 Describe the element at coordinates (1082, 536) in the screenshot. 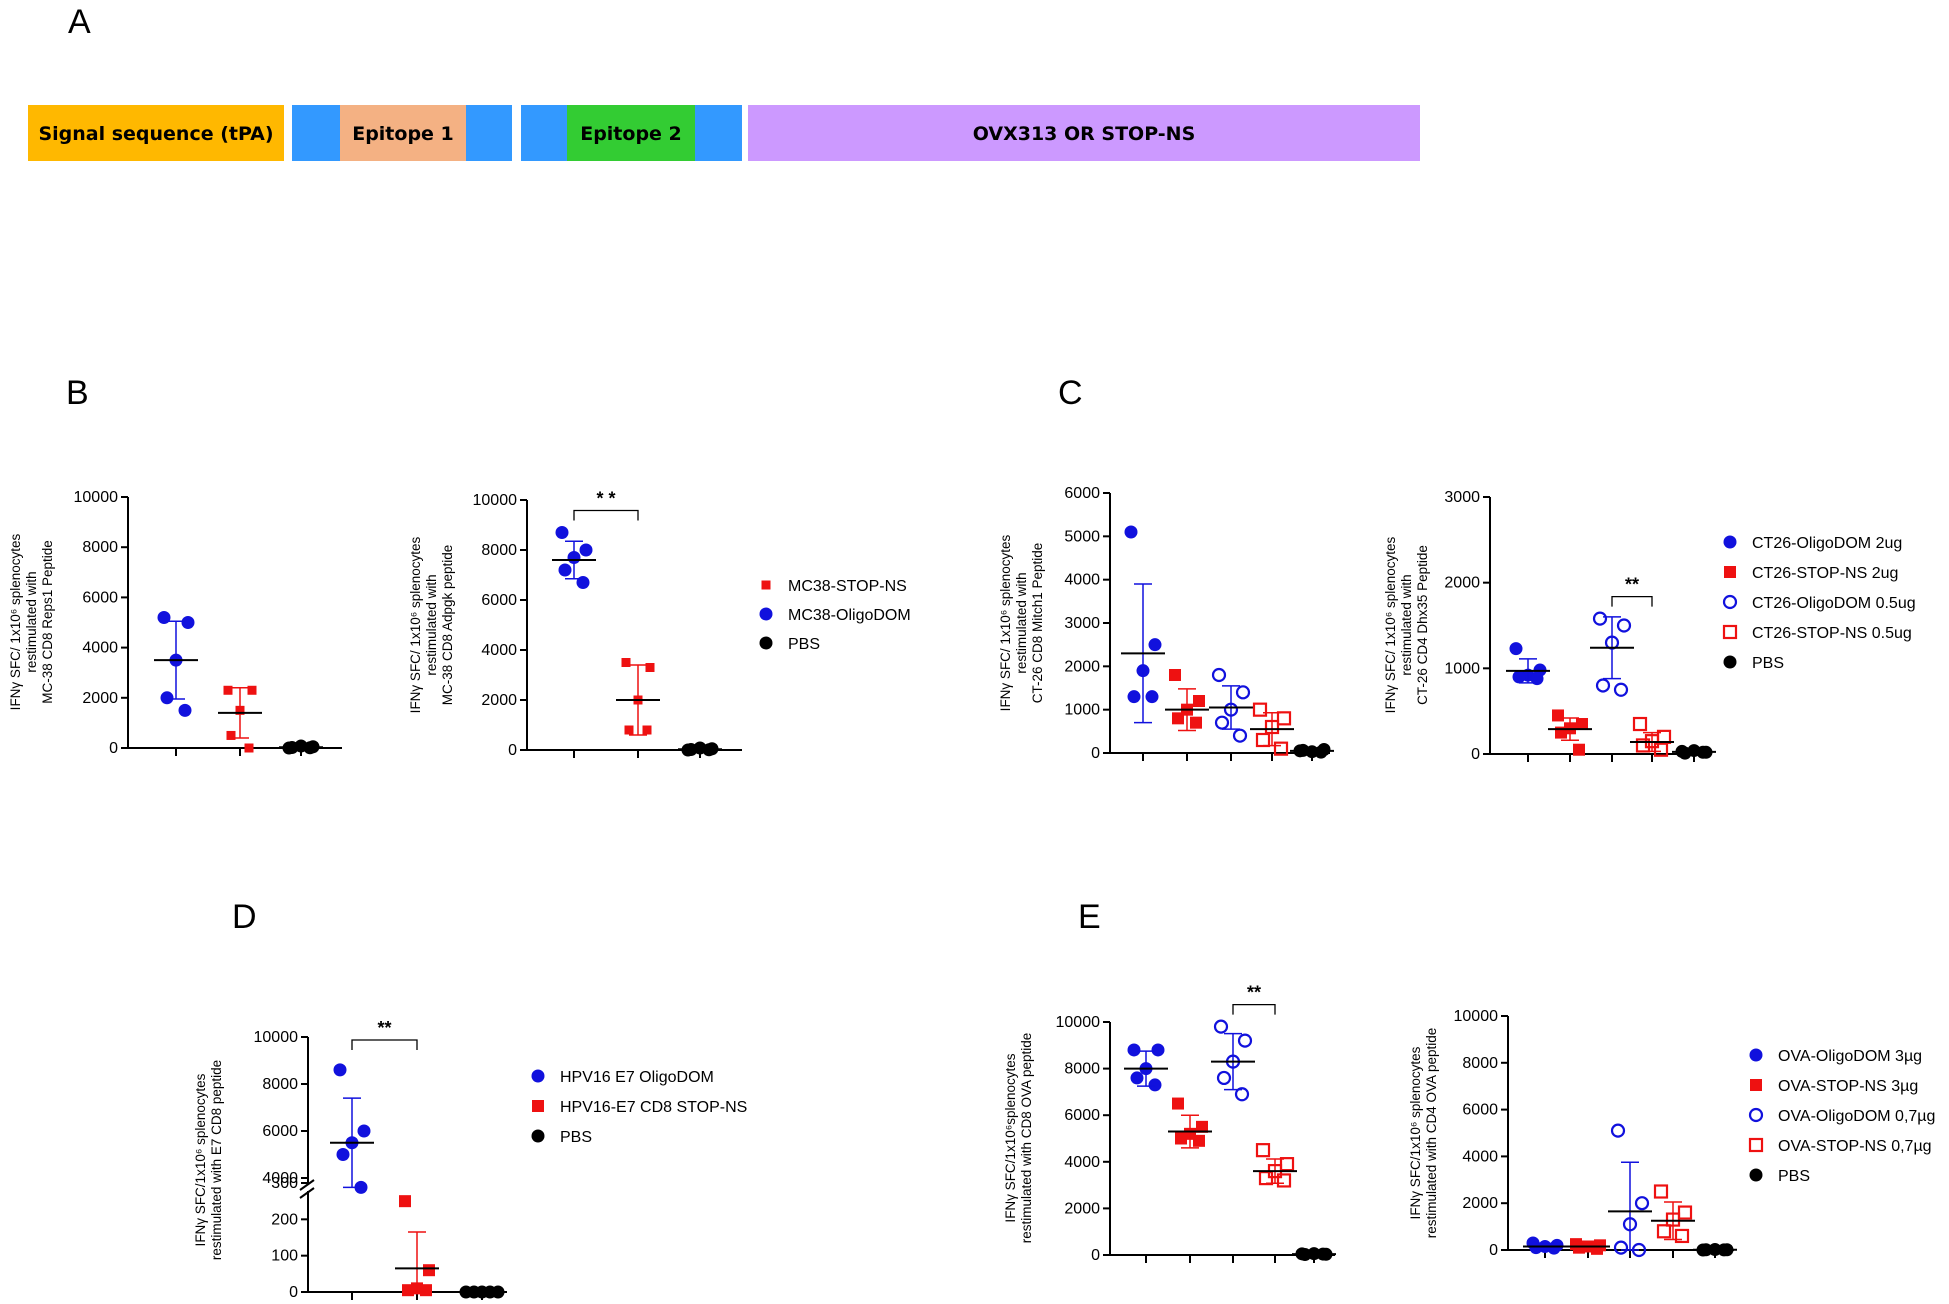

I see `y-tick-label: 5000` at that location.